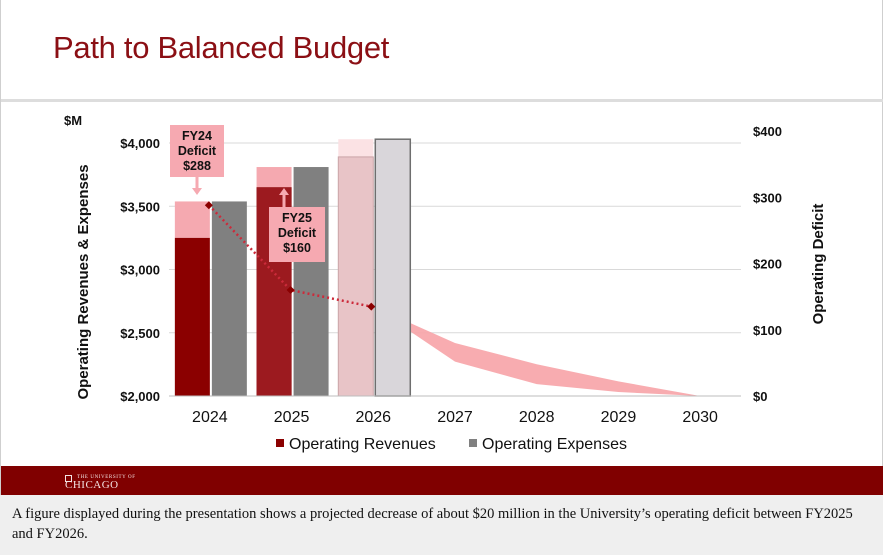 This screenshot has height=555, width=883. I want to click on y2-tick-label: $200, so click(767, 264).